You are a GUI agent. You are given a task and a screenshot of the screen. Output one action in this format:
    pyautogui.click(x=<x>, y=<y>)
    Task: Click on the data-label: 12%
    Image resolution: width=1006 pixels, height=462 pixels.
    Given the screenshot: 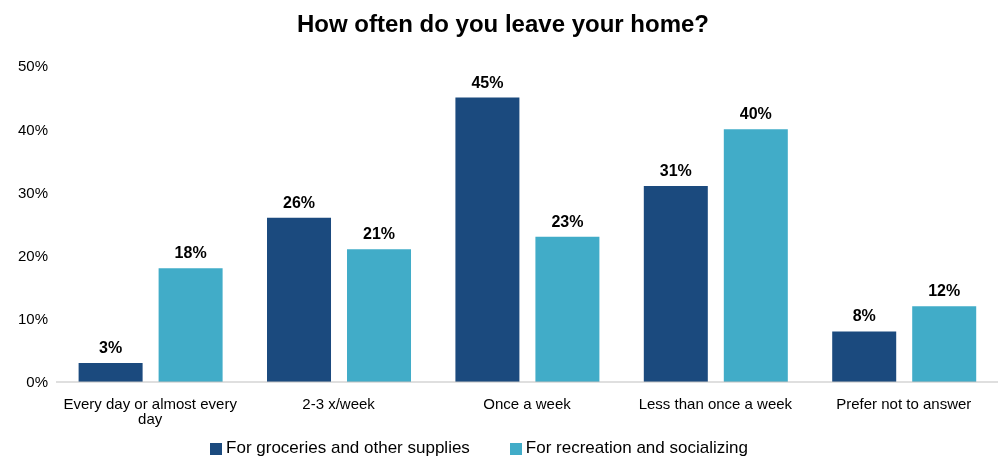 What is the action you would take?
    pyautogui.click(x=944, y=291)
    